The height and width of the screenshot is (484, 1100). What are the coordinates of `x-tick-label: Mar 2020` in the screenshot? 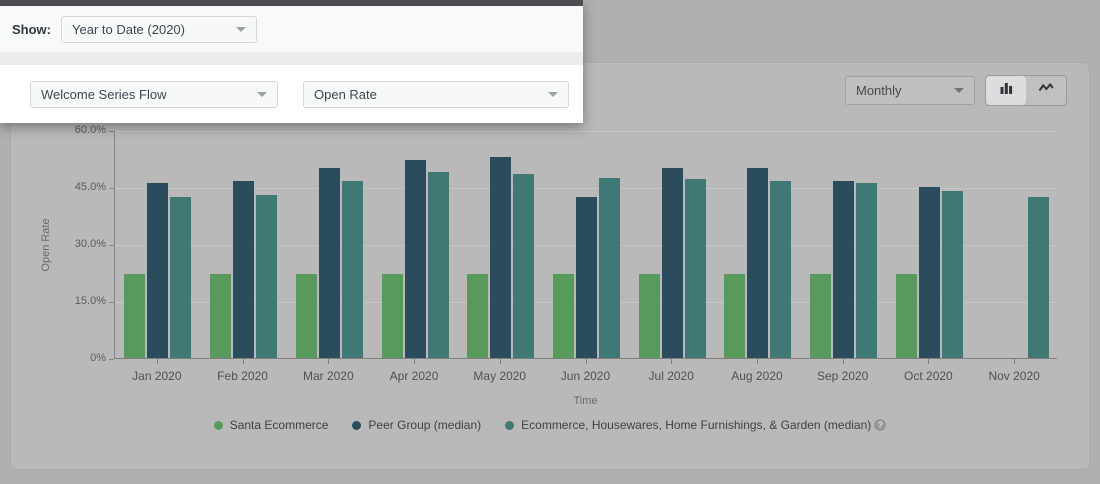 It's located at (328, 376).